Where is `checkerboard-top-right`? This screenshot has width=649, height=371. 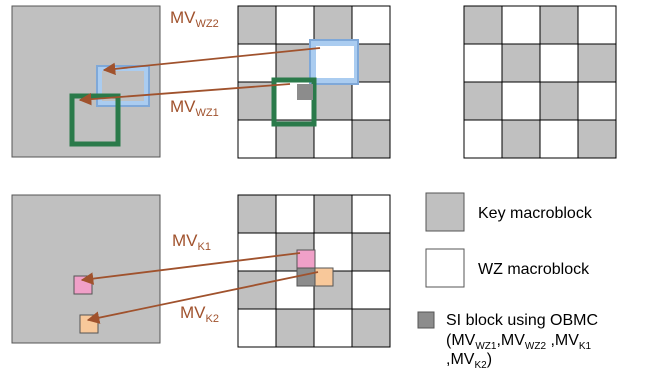 checkerboard-top-right is located at coordinates (540, 82).